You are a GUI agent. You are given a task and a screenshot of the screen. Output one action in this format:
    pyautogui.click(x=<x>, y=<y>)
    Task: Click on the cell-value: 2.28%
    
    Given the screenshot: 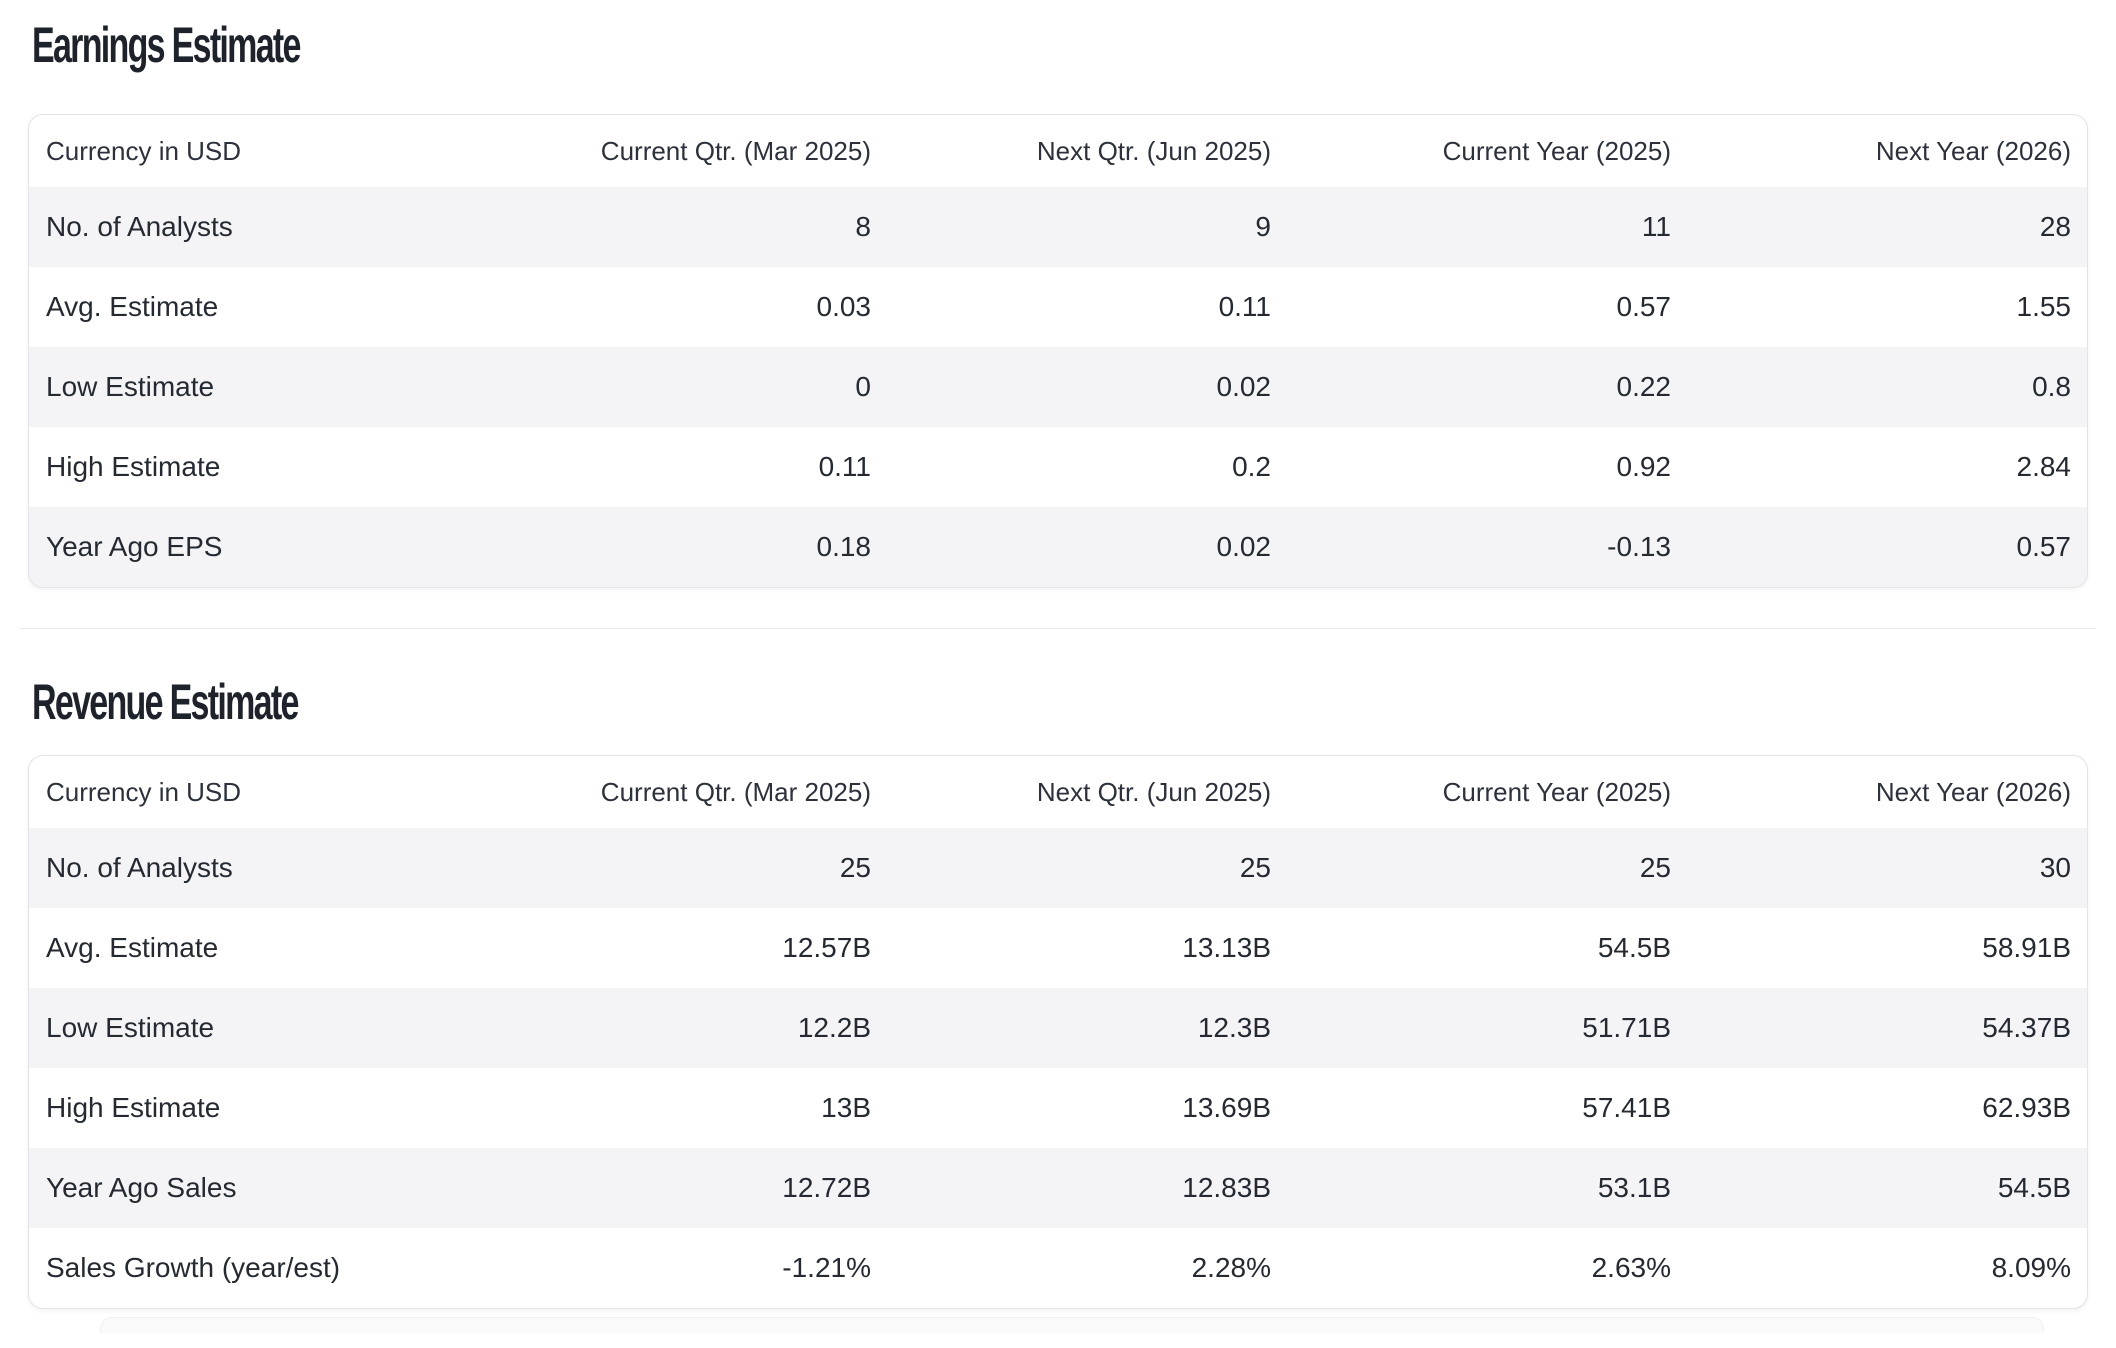 What is the action you would take?
    pyautogui.click(x=1231, y=1267)
    